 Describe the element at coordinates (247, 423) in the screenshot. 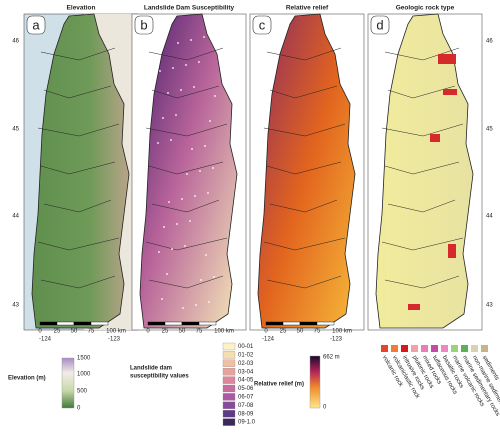

I see `legend-label: 09-1.0` at that location.